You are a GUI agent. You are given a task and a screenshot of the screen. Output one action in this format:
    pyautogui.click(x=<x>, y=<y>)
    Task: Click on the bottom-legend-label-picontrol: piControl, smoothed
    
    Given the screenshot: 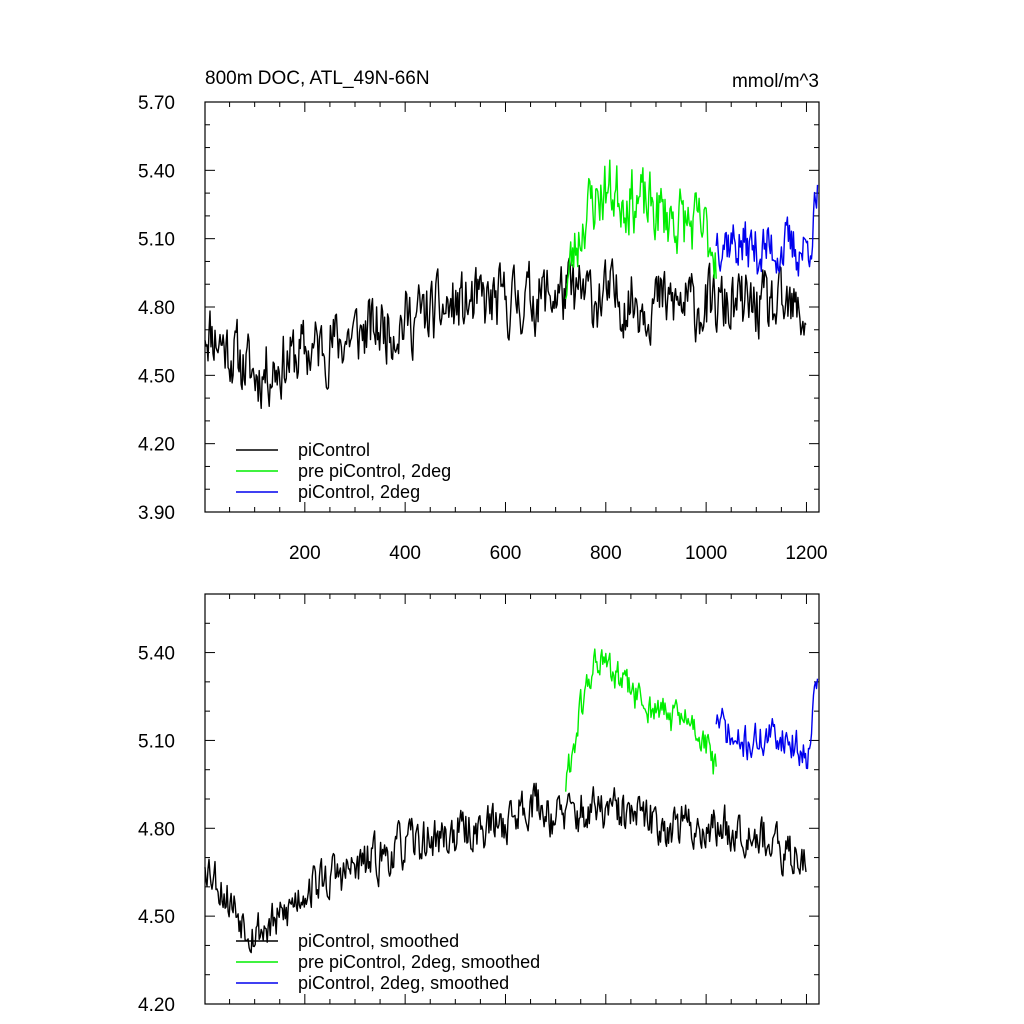 What is the action you would take?
    pyautogui.click(x=378, y=941)
    